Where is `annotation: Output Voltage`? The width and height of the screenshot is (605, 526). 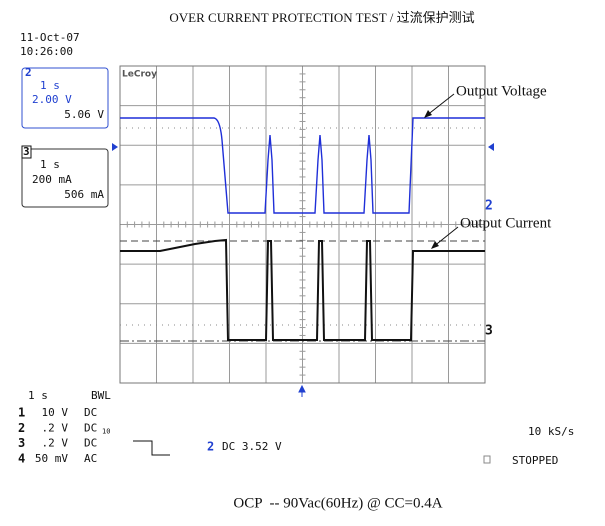
annotation: Output Voltage is located at coordinates (501, 91).